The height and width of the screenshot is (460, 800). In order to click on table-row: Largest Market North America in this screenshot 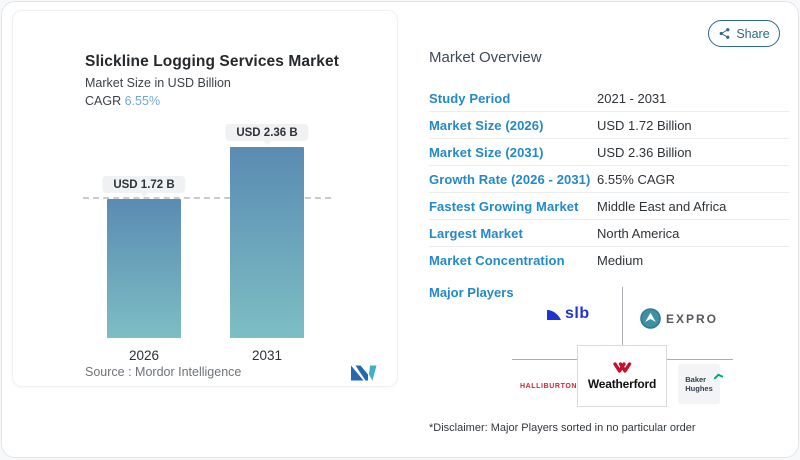, I will do `click(609, 233)`.